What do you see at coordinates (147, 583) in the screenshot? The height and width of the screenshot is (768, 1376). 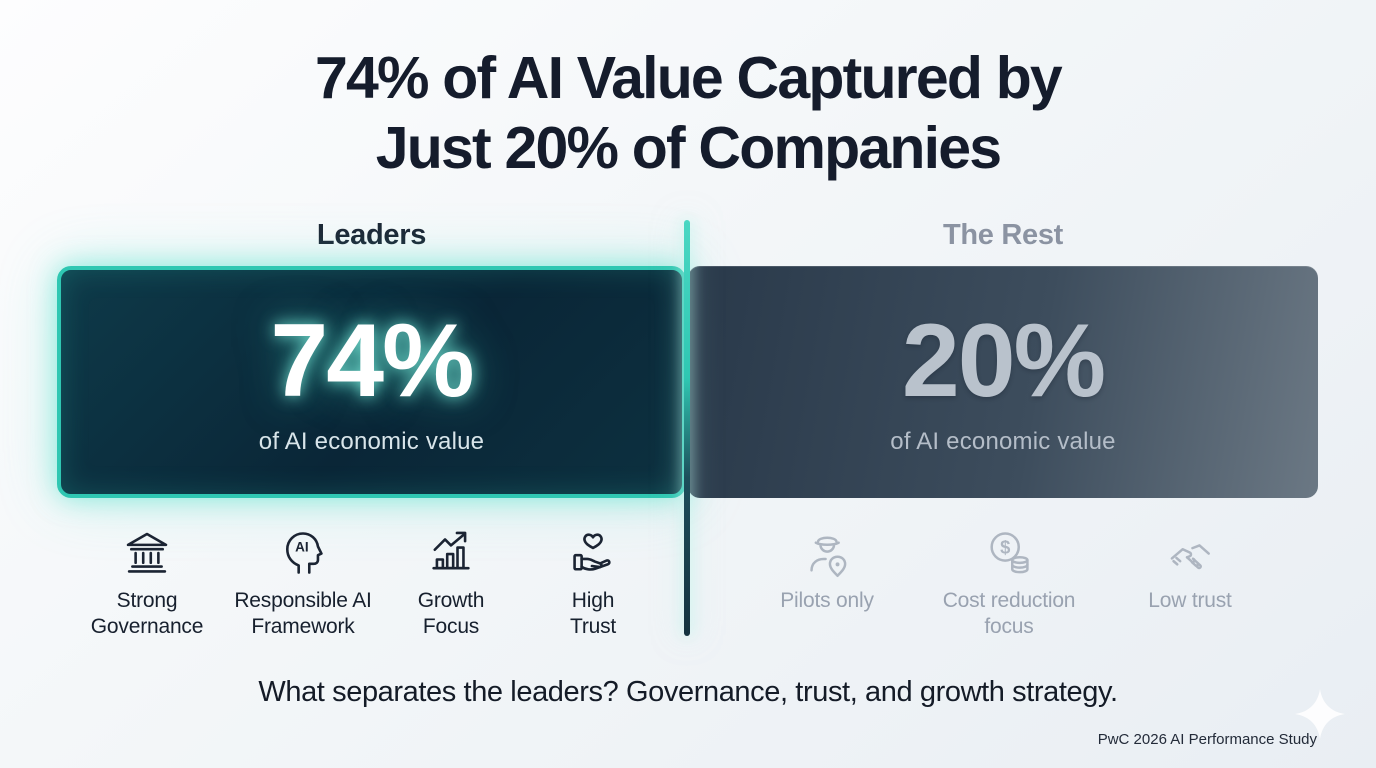 I see `trait-strong-governance: Strong Governance` at bounding box center [147, 583].